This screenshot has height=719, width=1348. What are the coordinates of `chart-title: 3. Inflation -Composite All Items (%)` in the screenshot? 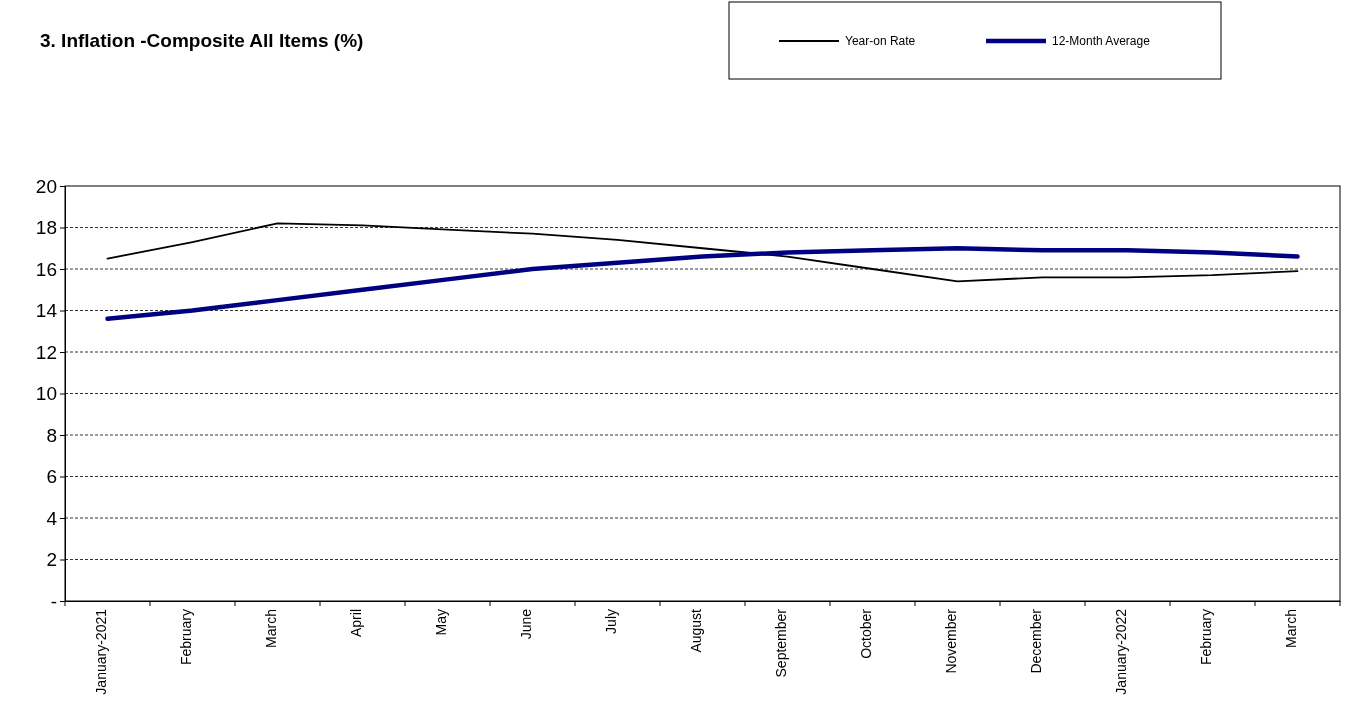 It's located at (202, 40).